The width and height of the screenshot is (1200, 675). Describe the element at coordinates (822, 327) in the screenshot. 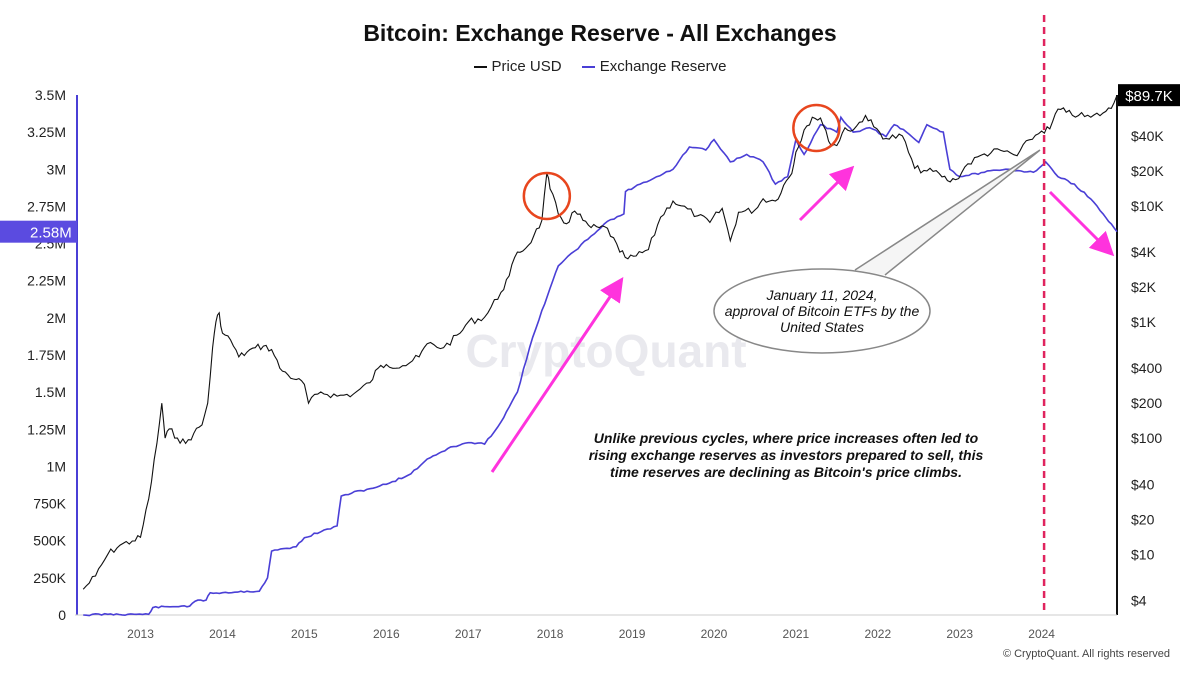

I see `etf-callout-line: United States` at that location.